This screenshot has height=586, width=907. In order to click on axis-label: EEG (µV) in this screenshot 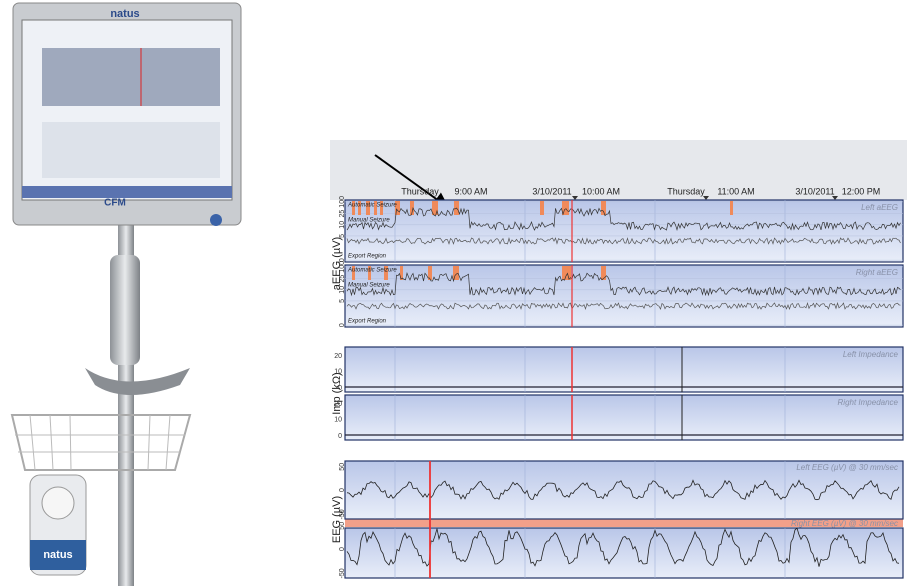, I will do `click(337, 519)`.